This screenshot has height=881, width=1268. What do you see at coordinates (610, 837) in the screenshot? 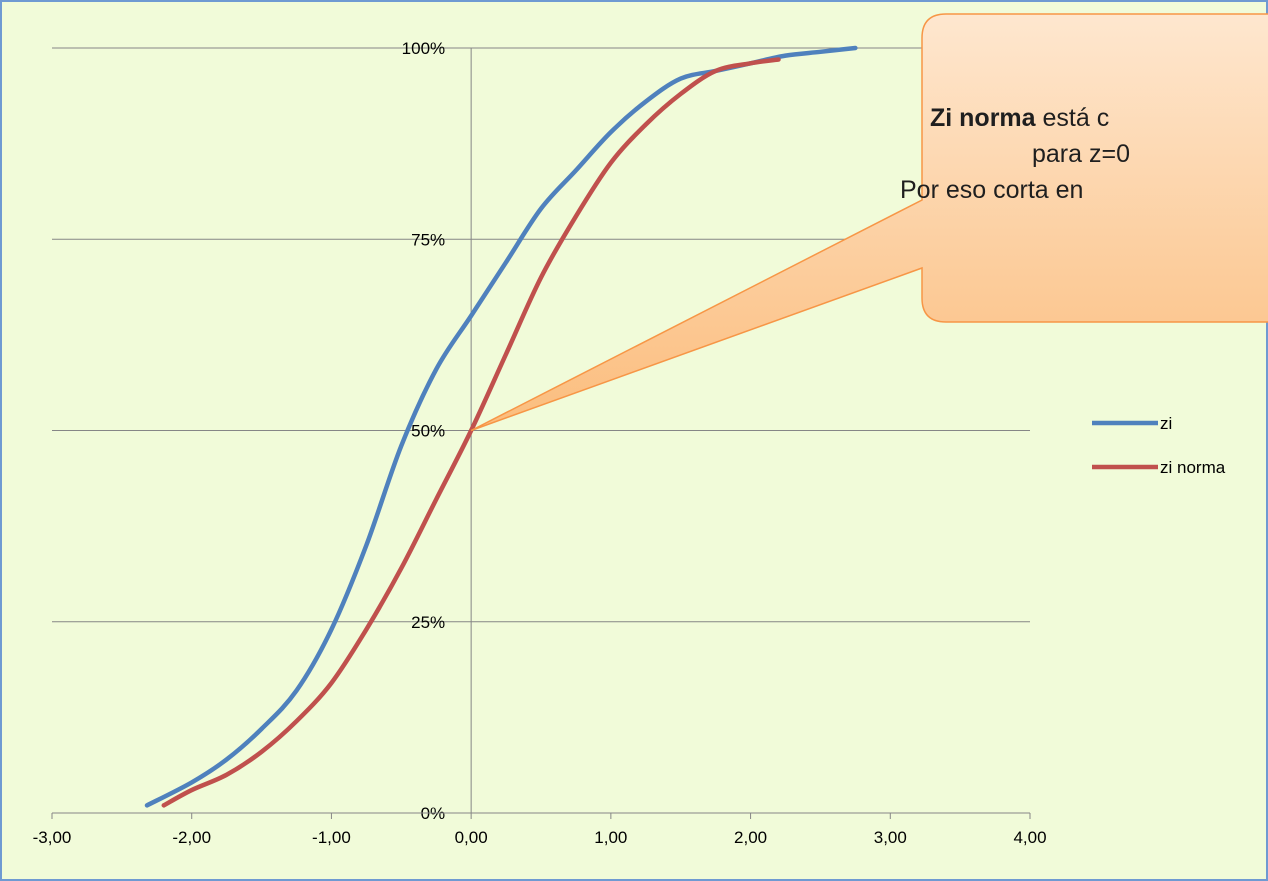
I see `x-tick-label: 1,00` at bounding box center [610, 837].